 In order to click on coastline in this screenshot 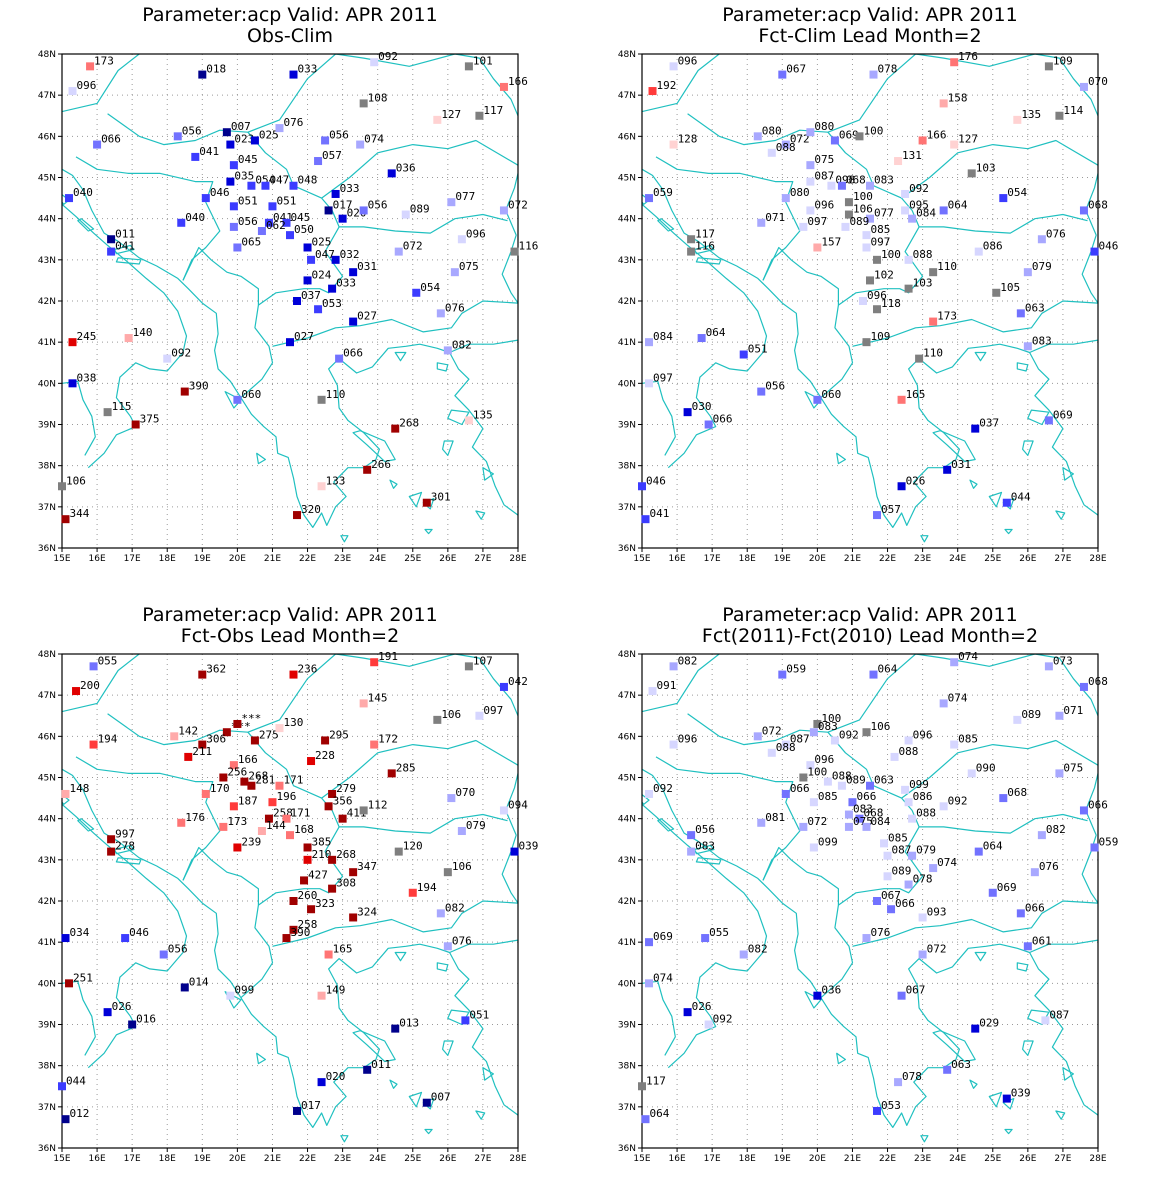, I will do `click(483, 346)`.